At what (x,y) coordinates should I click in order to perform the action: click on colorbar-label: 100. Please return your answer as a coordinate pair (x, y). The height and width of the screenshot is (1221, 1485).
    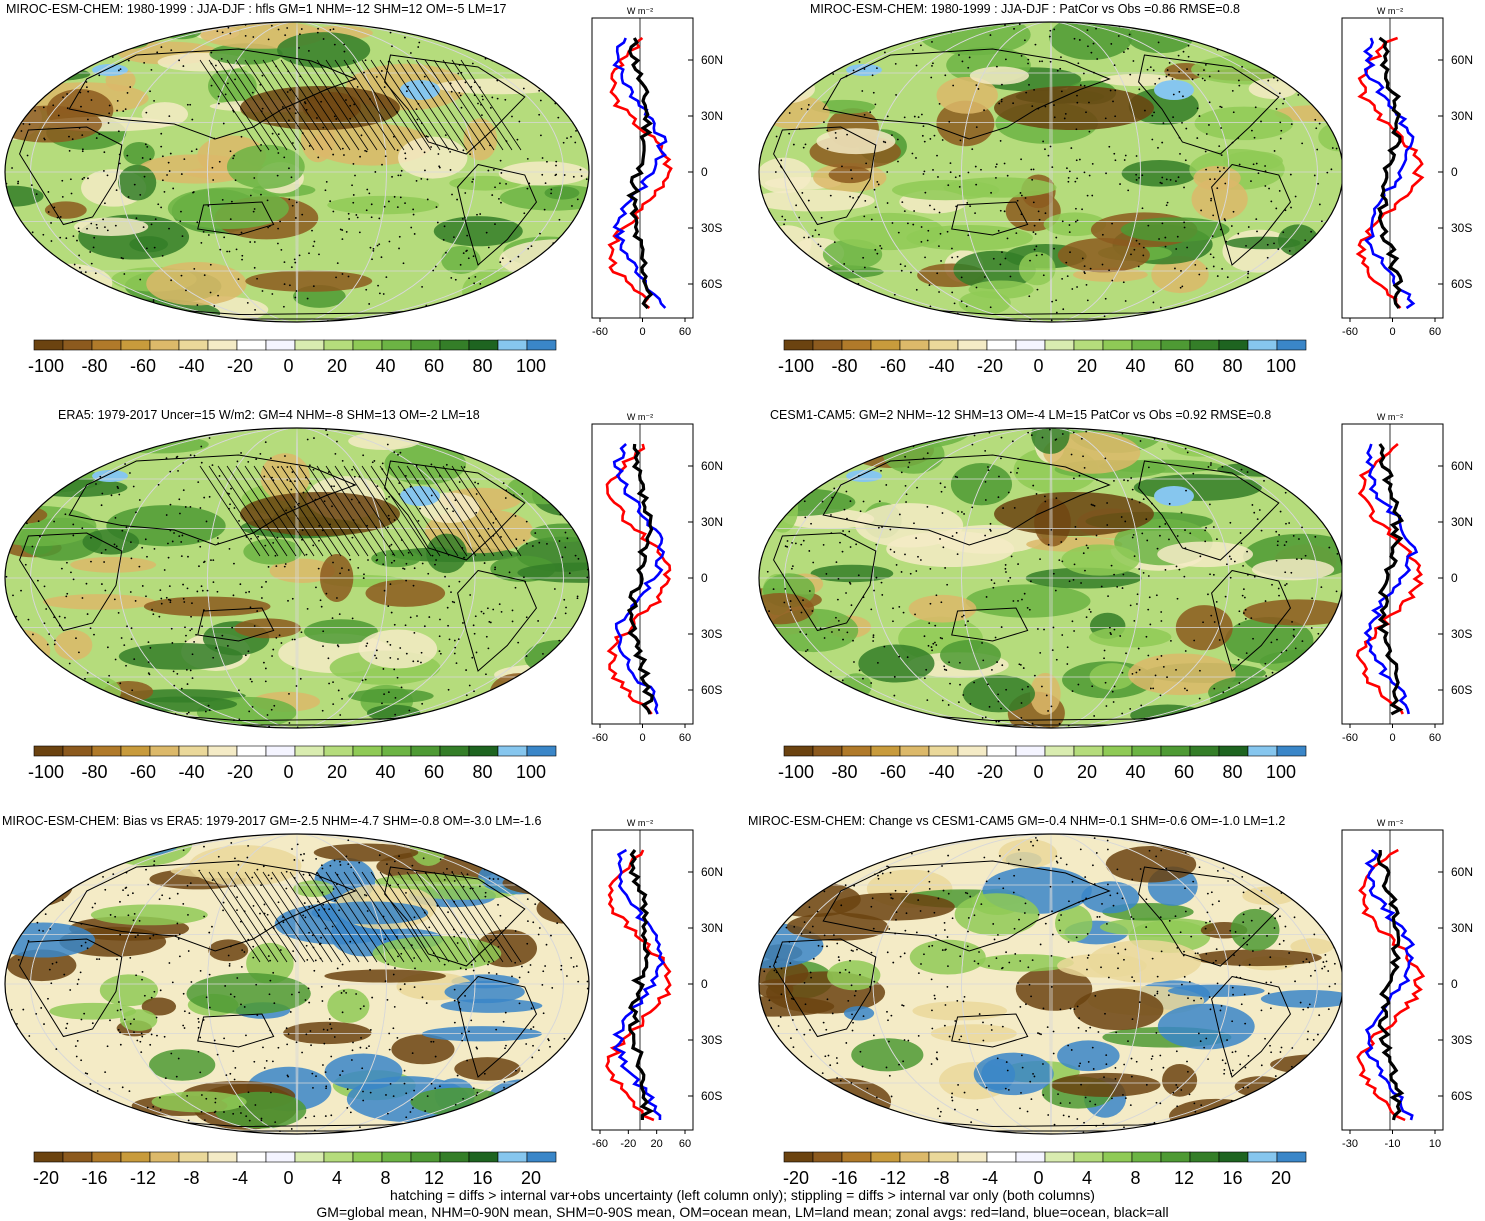
    Looking at the image, I should click on (531, 772).